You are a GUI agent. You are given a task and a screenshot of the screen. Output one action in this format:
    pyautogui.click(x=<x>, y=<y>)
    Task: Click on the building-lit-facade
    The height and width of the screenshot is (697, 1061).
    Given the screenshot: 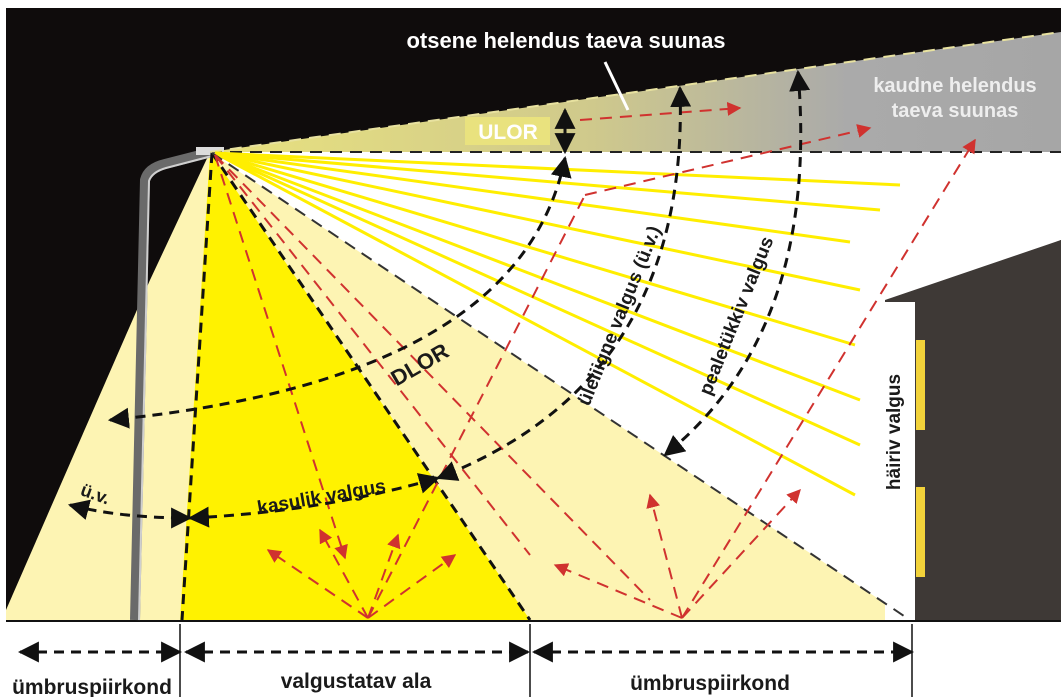 What is the action you would take?
    pyautogui.click(x=900, y=461)
    